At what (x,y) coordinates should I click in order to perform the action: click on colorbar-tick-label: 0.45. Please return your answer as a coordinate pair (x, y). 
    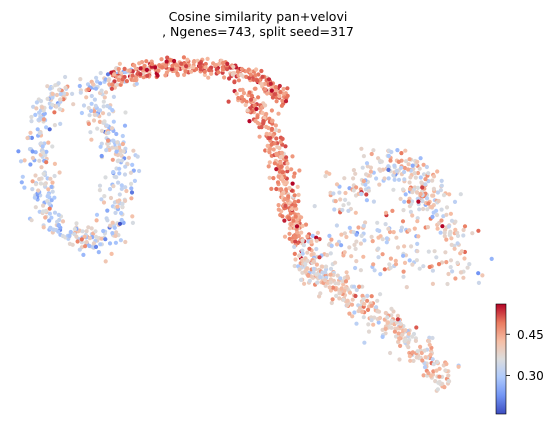
    Looking at the image, I should click on (530, 335).